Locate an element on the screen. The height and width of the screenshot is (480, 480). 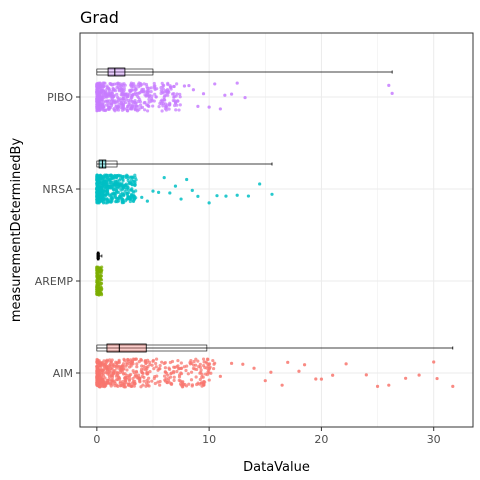
y-tick-label: AREMP is located at coordinates (54, 281).